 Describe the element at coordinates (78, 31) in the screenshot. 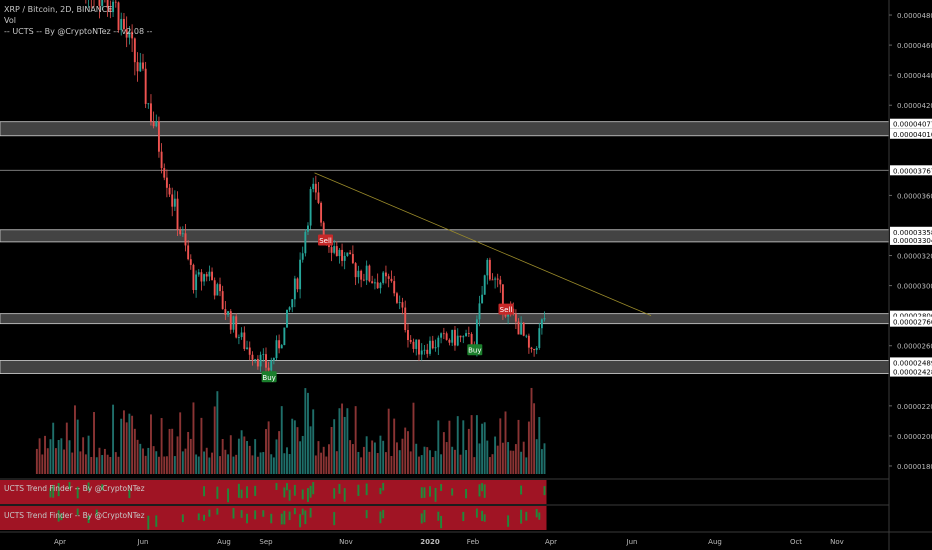

I see `ucts-indicator-label: -- UCTS -- By @CryptoNTez -- v2.08 --` at that location.